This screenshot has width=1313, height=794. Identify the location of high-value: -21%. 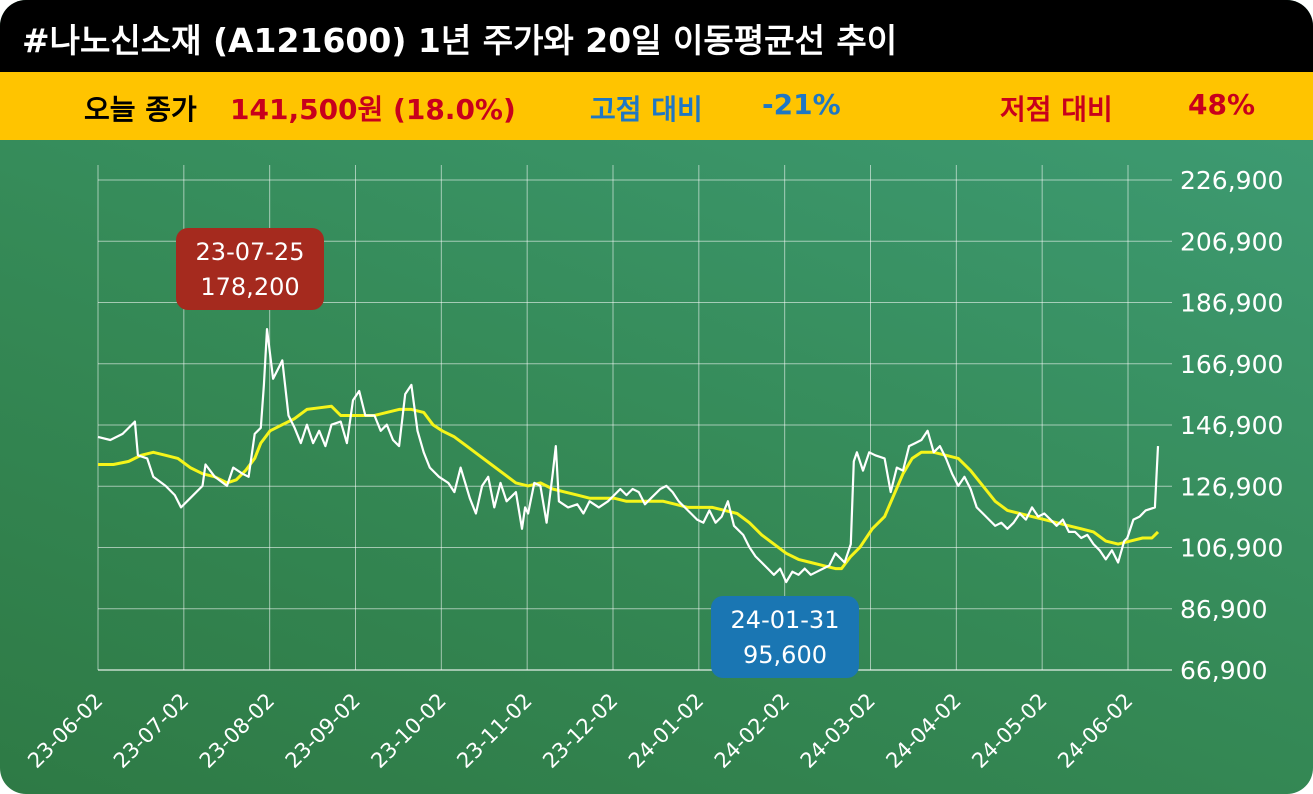
(801, 104).